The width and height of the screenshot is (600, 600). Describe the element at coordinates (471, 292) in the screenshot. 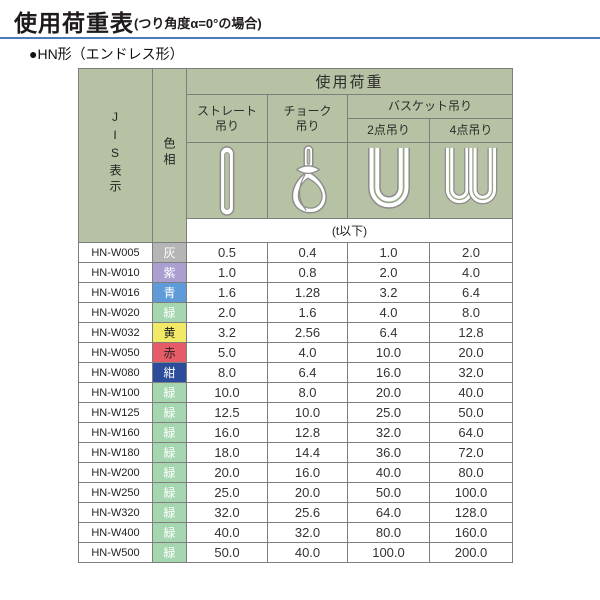

I see `basket4-value-cell: 6.4` at that location.